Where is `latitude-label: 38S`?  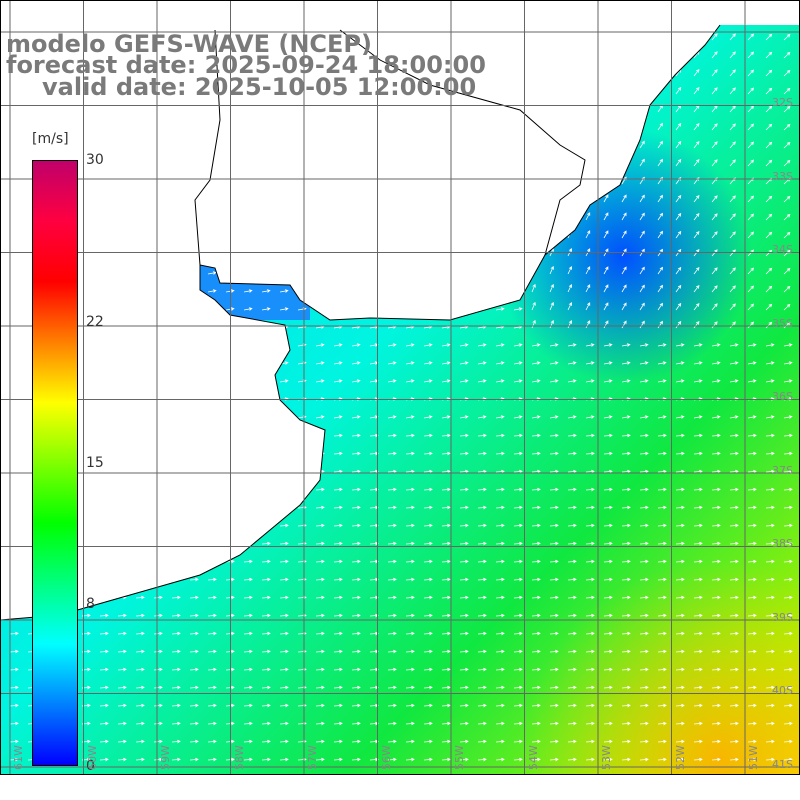
latitude-label: 38S is located at coordinates (782, 543).